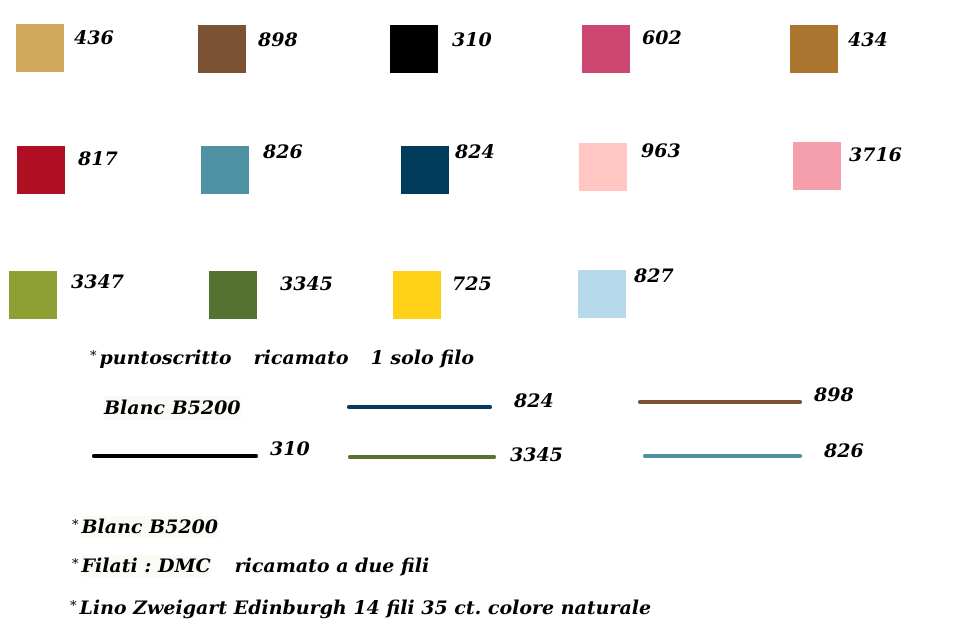 This screenshot has width=962, height=638. Describe the element at coordinates (472, 284) in the screenshot. I see `code-725: 725` at that location.